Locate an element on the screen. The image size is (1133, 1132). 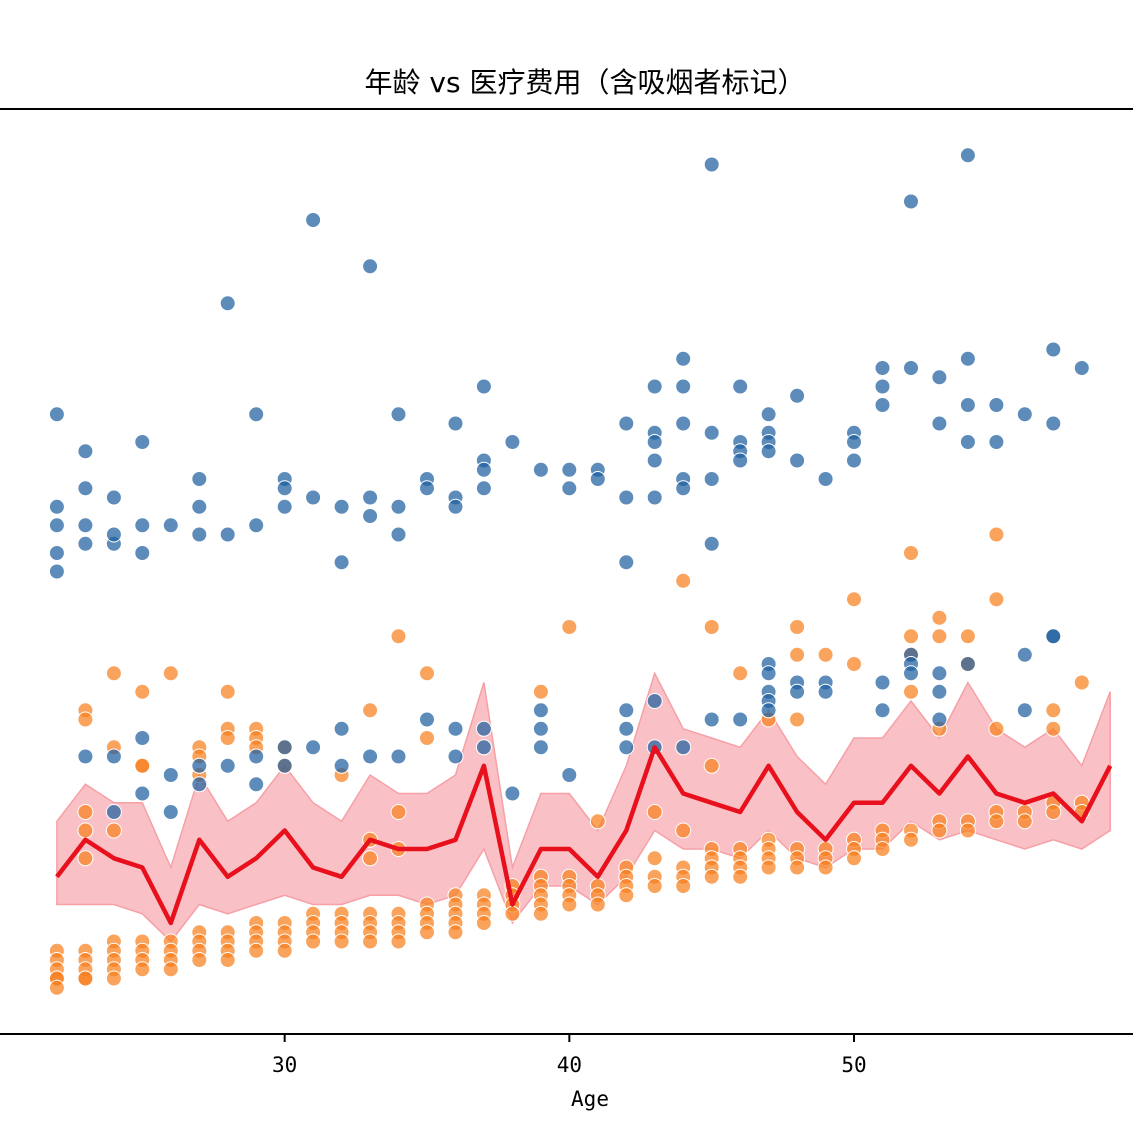
x-tick-label: 50 is located at coordinates (853, 1065).